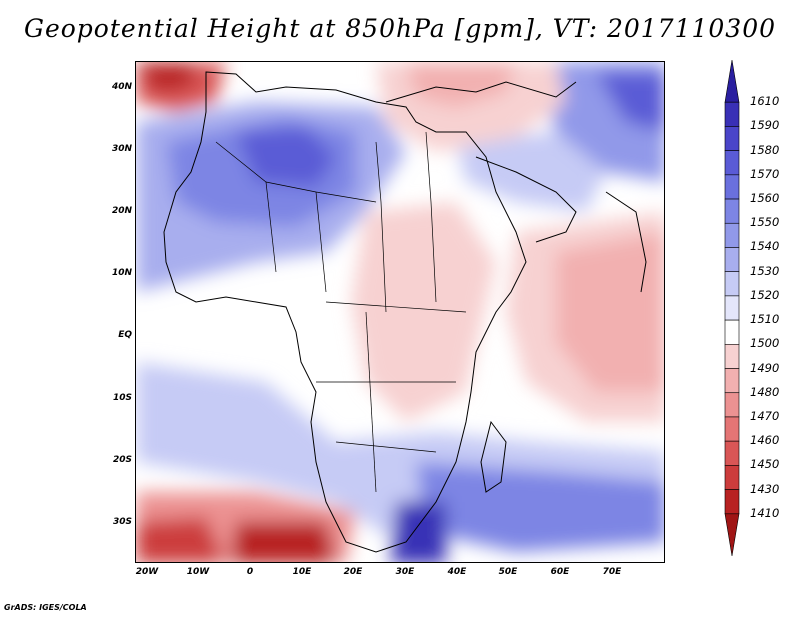 The height and width of the screenshot is (618, 800). I want to click on lat-label-40n: 40N, so click(121, 87).